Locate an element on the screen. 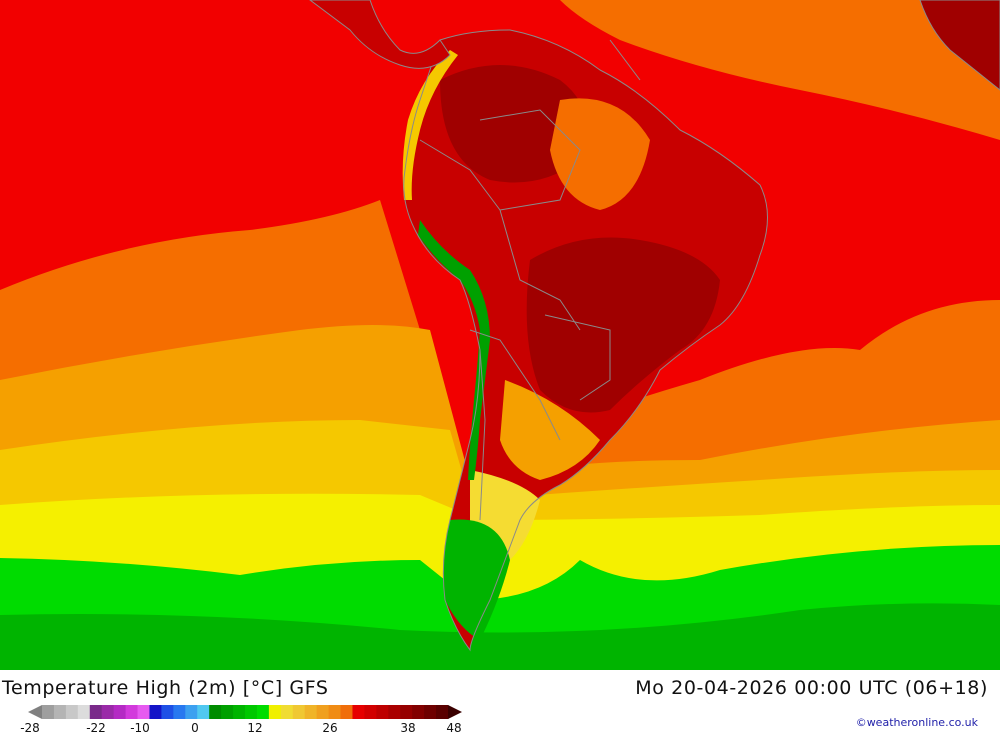 The width and height of the screenshot is (1000, 733). legend-tick-label: 26 is located at coordinates (329, 727).